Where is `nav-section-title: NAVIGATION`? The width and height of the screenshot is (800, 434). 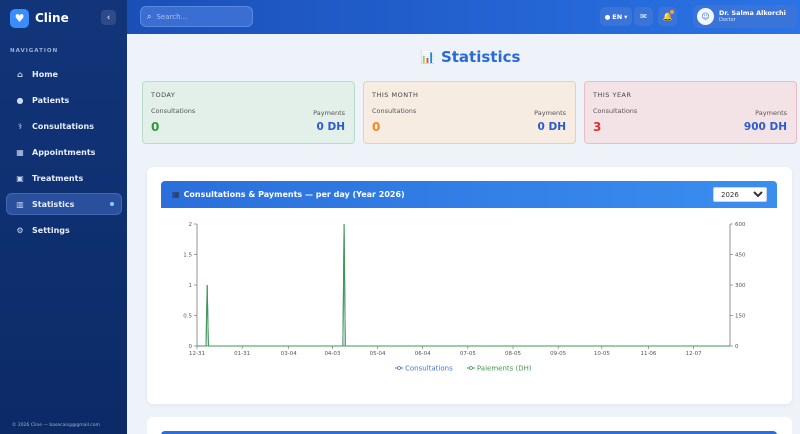 nav-section-title: NAVIGATION is located at coordinates (34, 51).